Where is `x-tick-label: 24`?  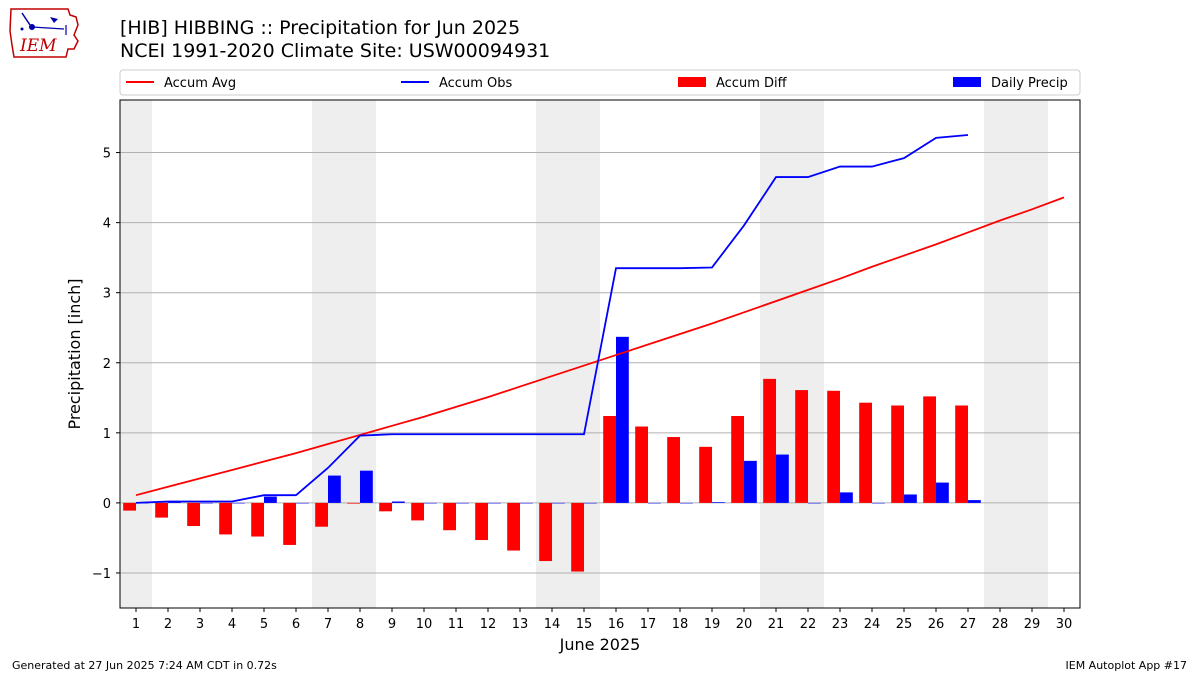
x-tick-label: 24 is located at coordinates (872, 624).